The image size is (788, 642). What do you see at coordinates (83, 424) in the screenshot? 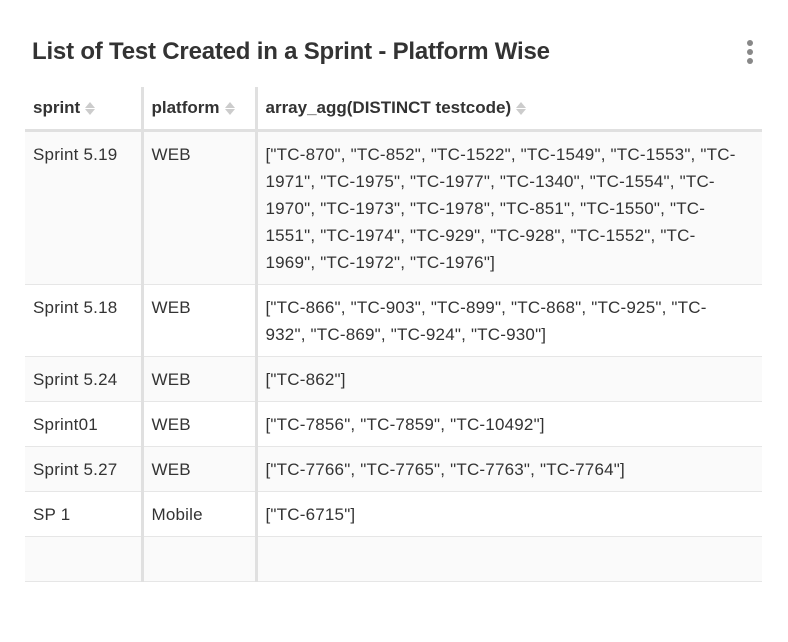
I see `sprint-cell: Sprint01` at bounding box center [83, 424].